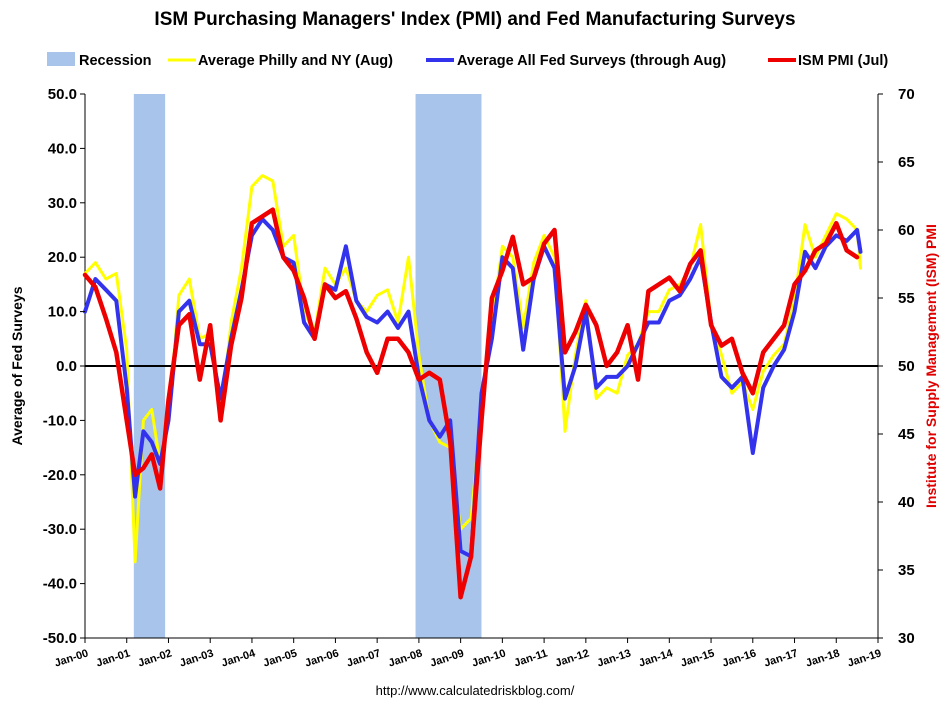 Image resolution: width=951 pixels, height=715 pixels. Describe the element at coordinates (906, 94) in the screenshot. I see `y-right-tick-label: 70` at that location.